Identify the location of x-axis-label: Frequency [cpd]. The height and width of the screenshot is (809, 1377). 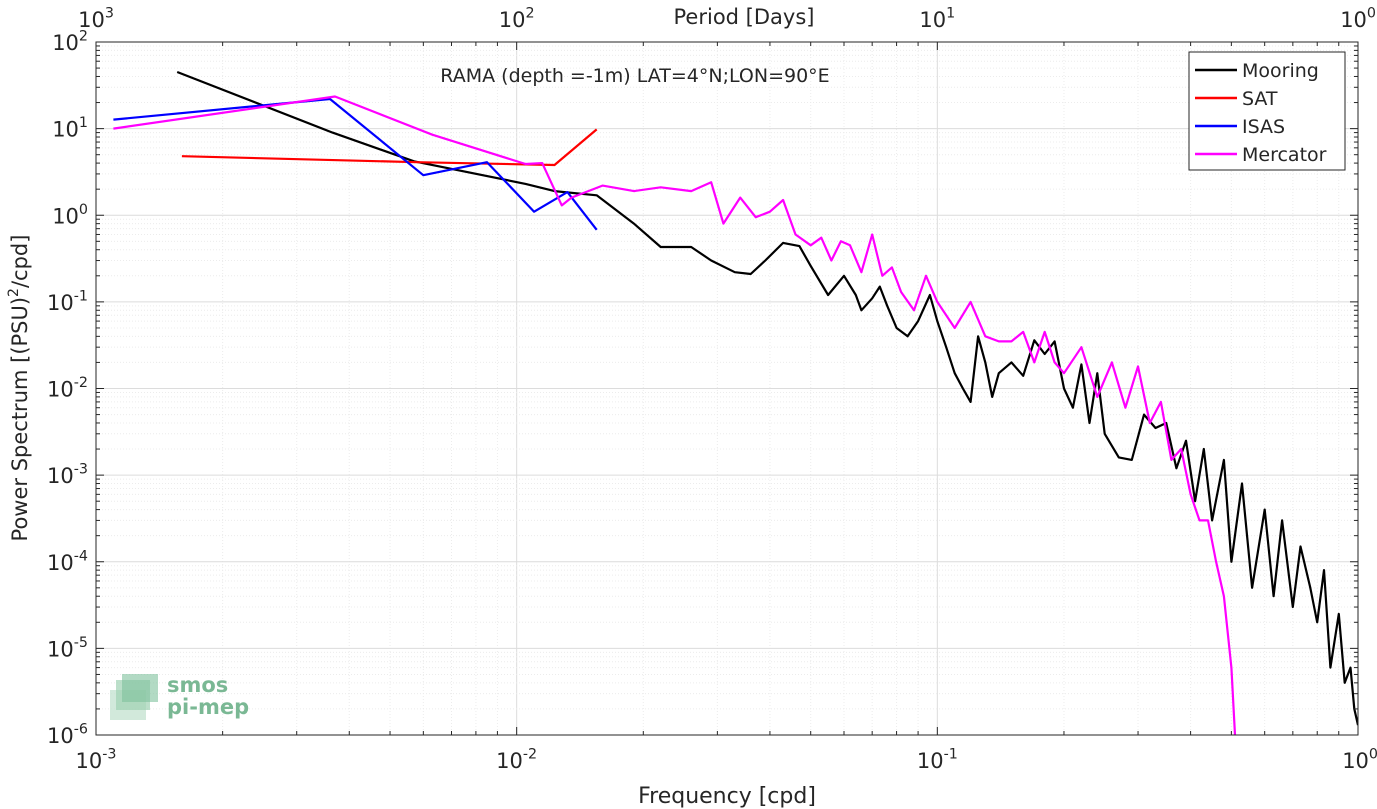
(727, 796).